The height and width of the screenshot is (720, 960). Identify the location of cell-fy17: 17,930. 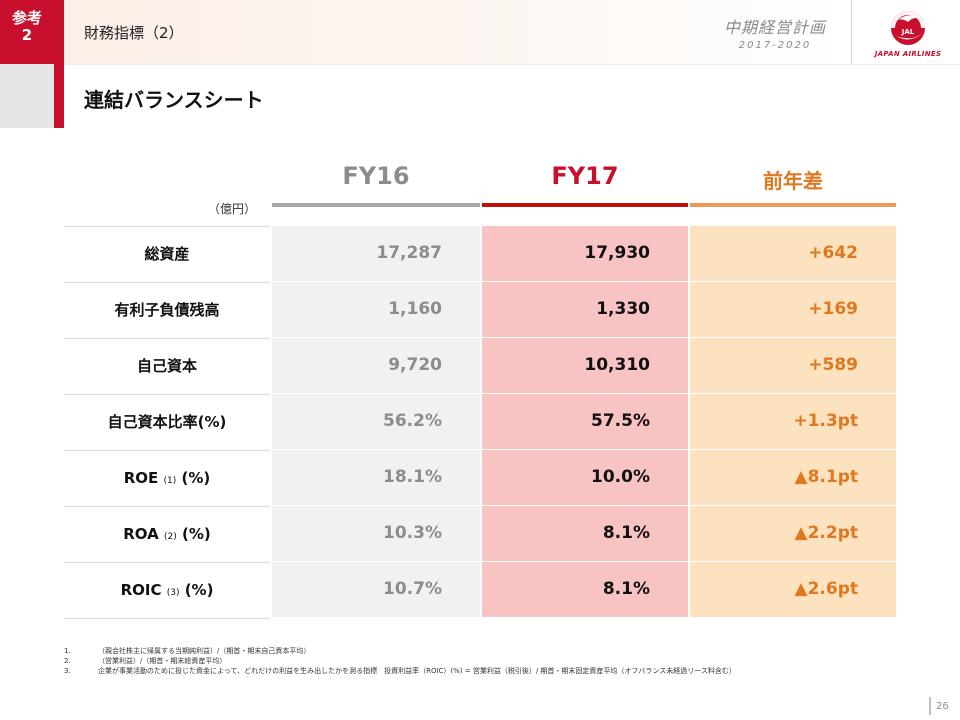
(585, 253).